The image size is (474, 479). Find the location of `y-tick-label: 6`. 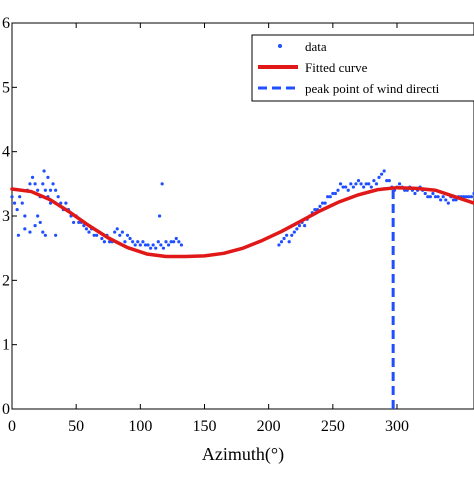

y-tick-label: 6 is located at coordinates (6, 23).